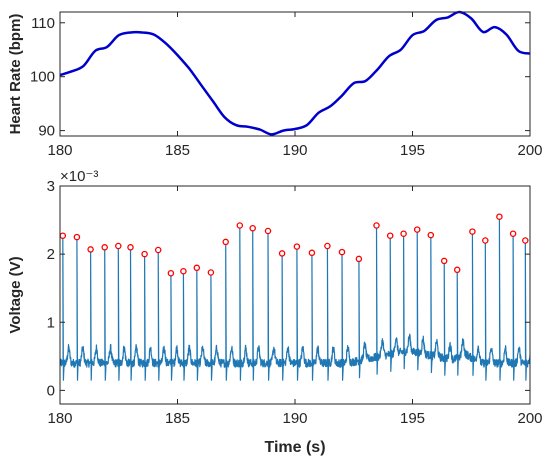  Describe the element at coordinates (59, 150) in the screenshot. I see `heart-rate-x-tick-label: 180` at that location.